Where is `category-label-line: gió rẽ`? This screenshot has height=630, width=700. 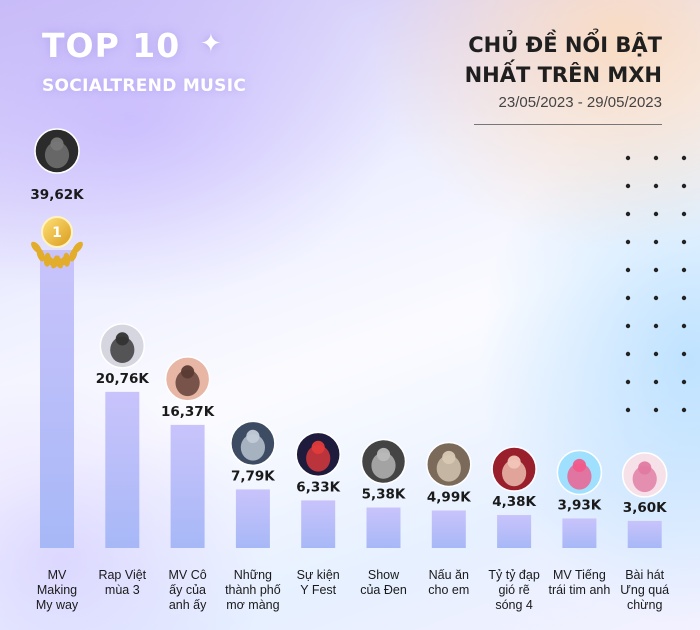 category-label-line: gió rẽ is located at coordinates (514, 590).